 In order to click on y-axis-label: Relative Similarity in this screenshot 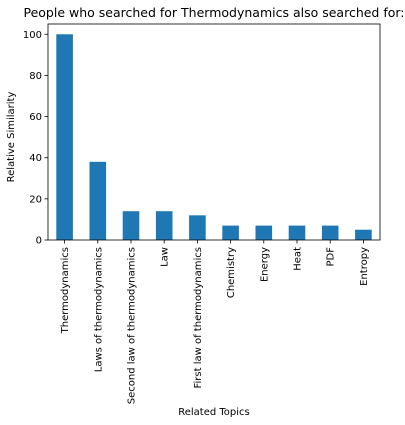, I will do `click(11, 137)`.